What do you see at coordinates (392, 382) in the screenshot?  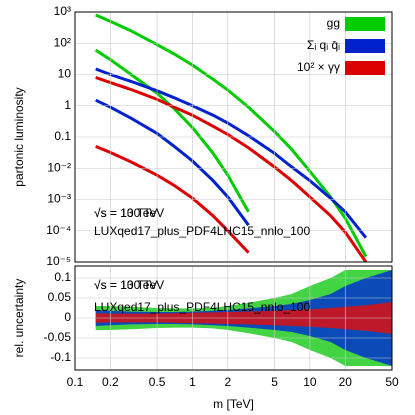 I see `x-tick-label: 50` at bounding box center [392, 382].